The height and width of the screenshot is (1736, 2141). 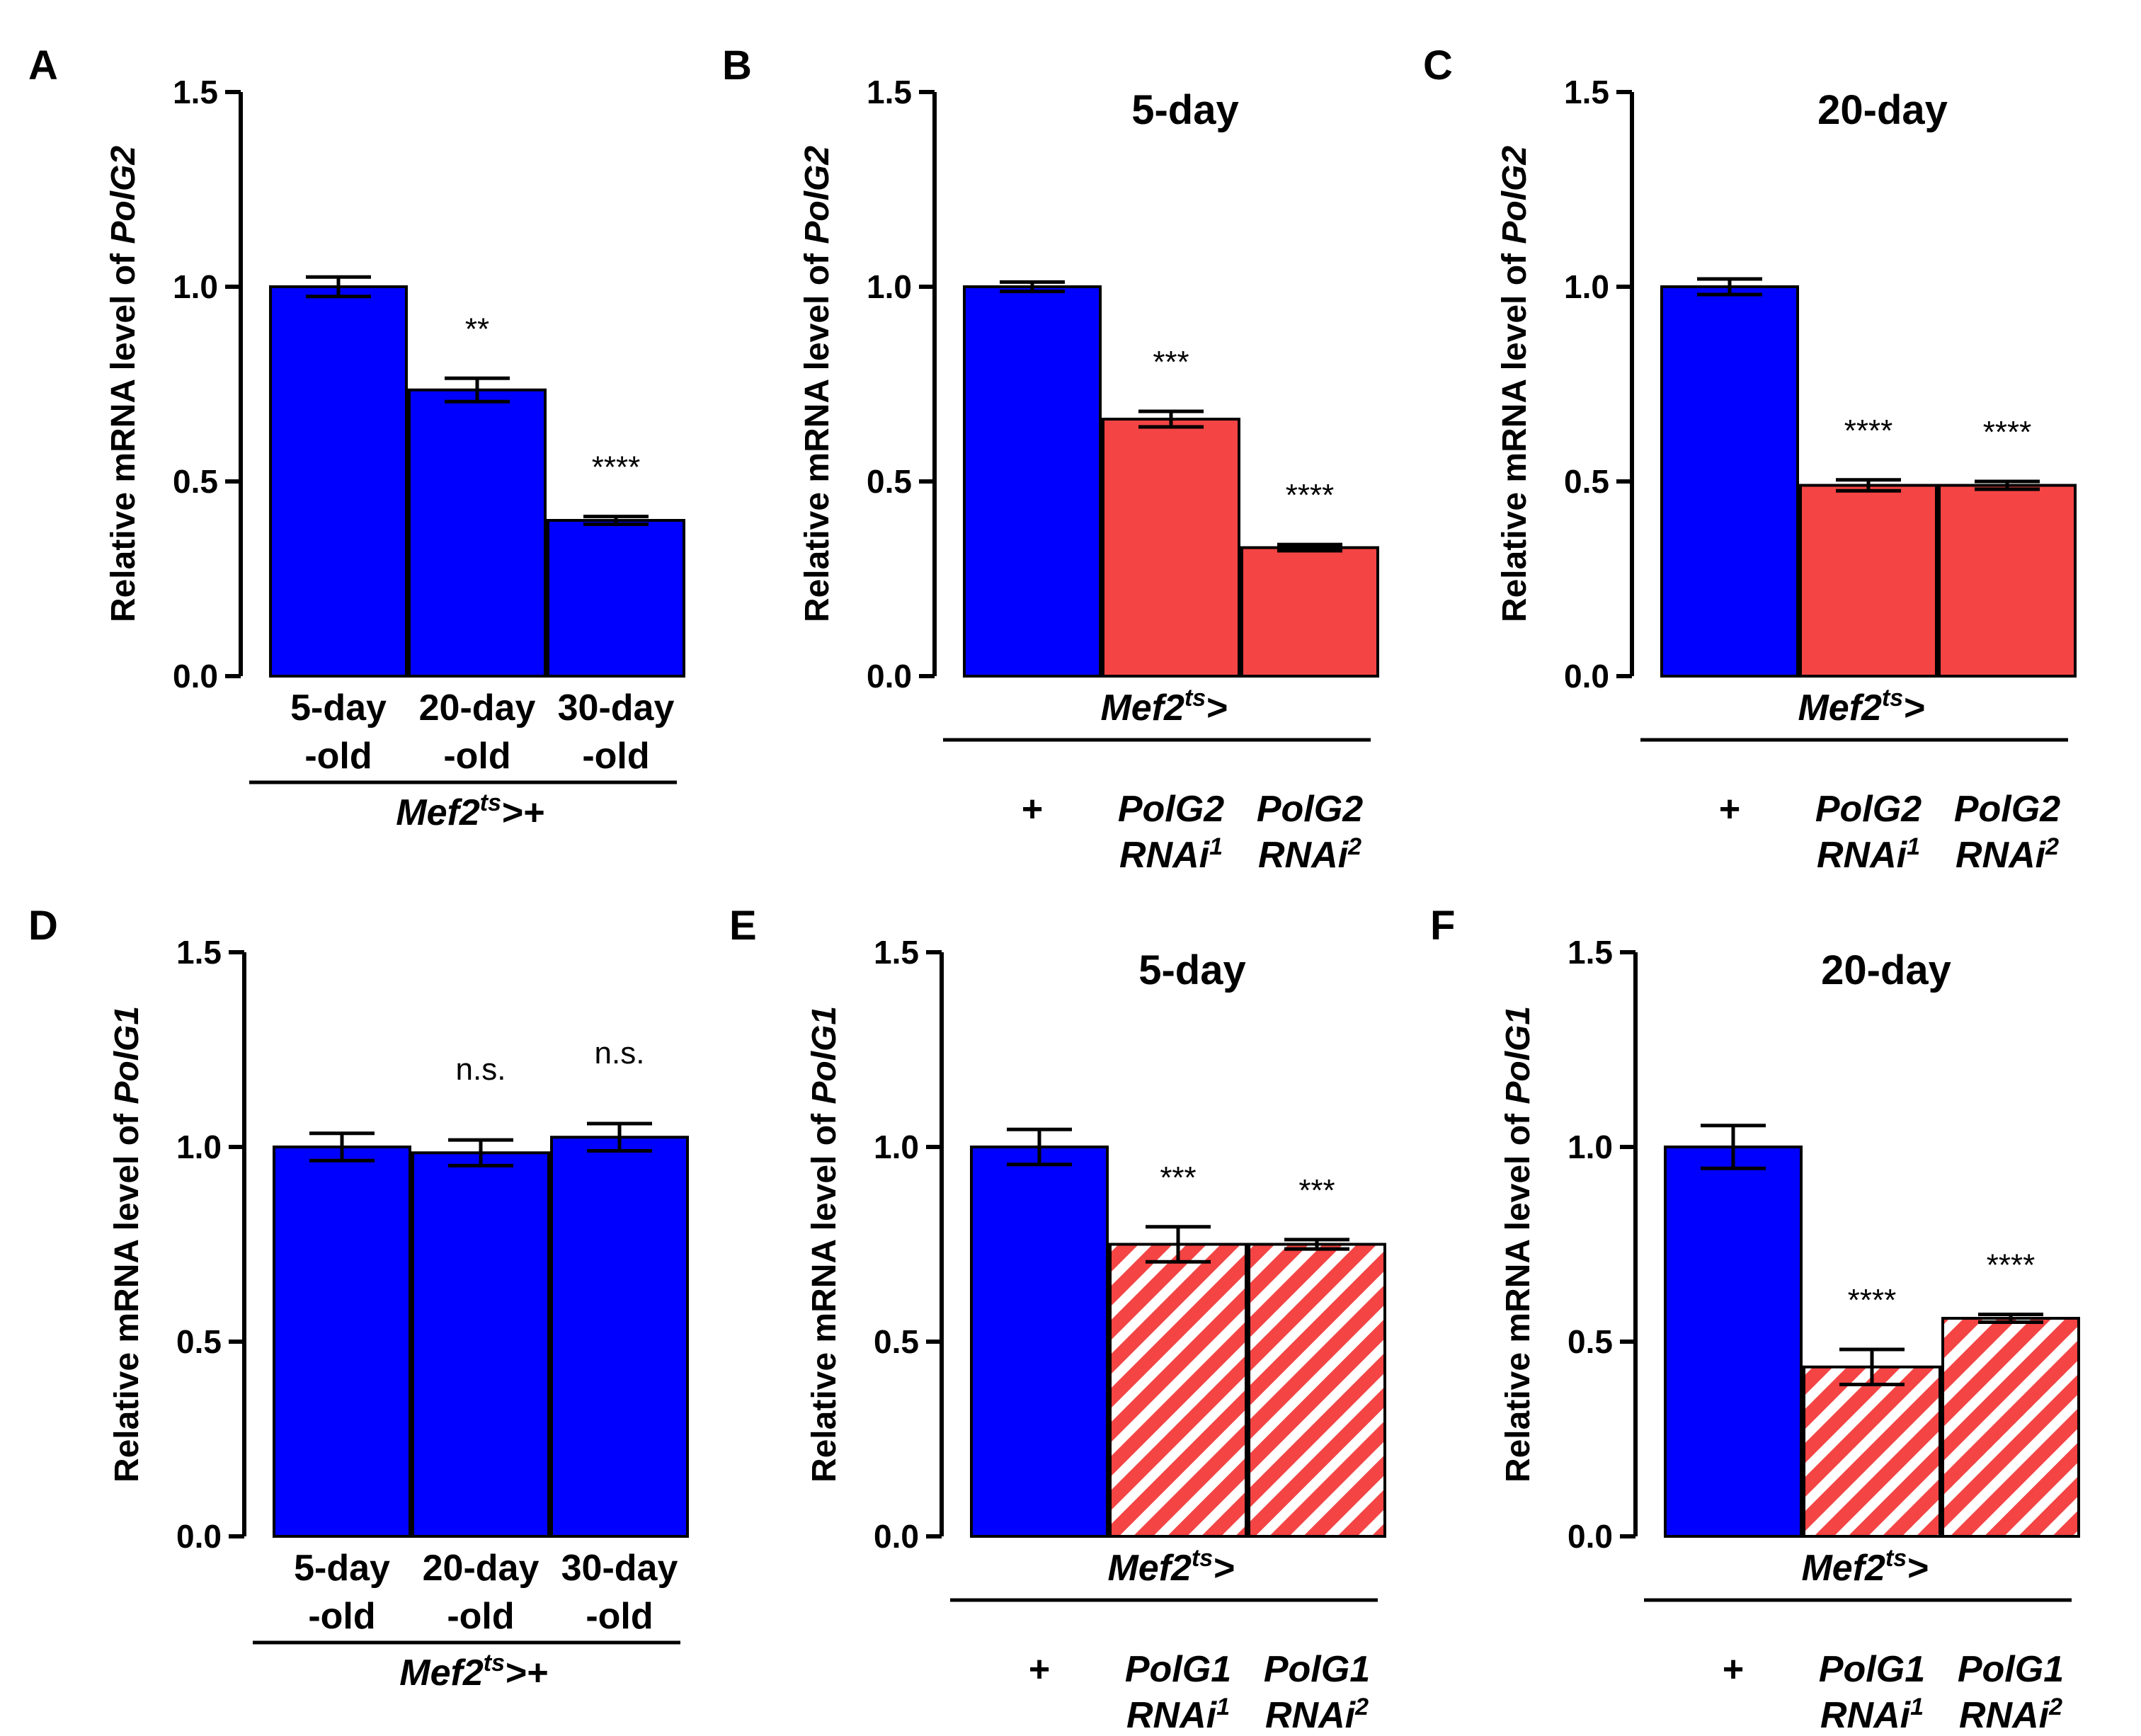 I want to click on panel-letter: A, so click(x=43, y=65).